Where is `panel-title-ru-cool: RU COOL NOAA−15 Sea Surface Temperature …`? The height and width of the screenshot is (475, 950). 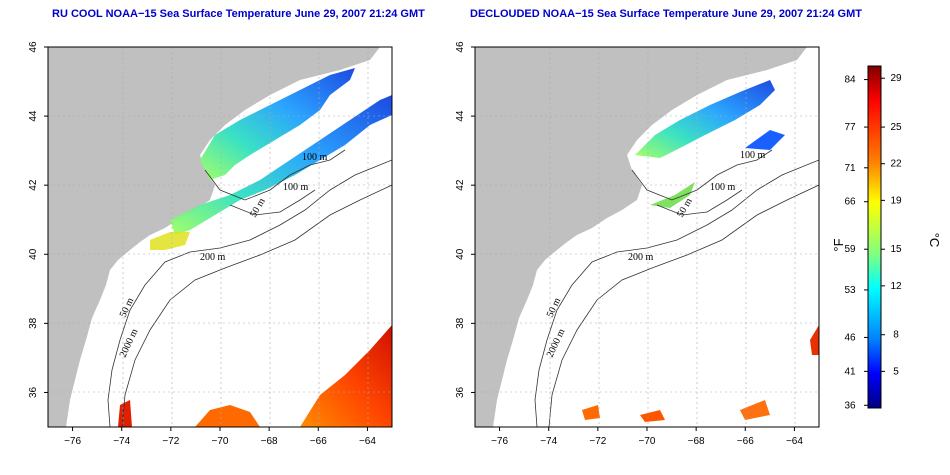 panel-title-ru-cool: RU COOL NOAA−15 Sea Surface Temperature … is located at coordinates (238, 14).